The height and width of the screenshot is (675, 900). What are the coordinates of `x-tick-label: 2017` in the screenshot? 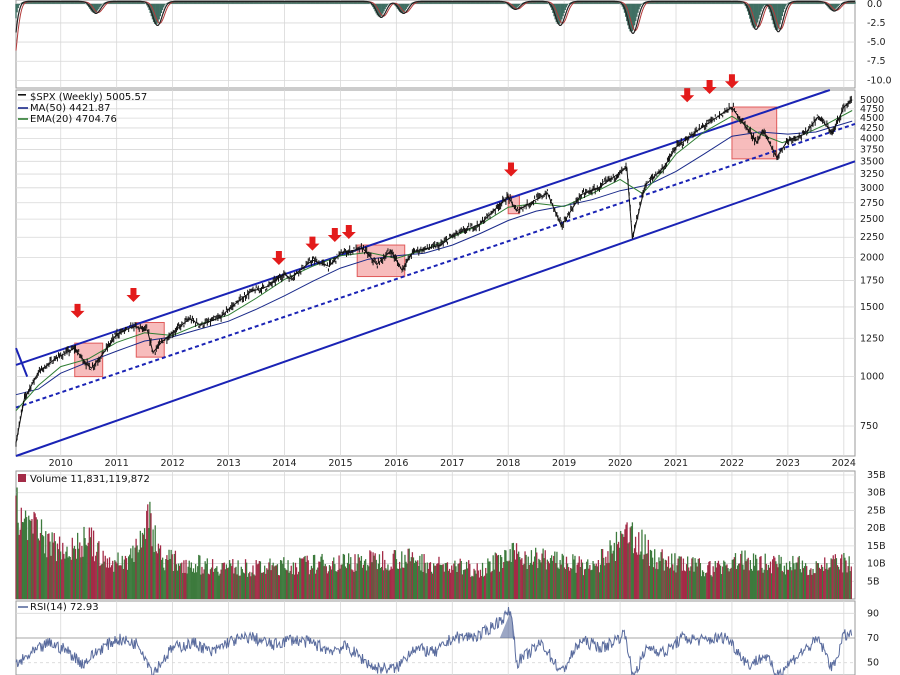 It's located at (452, 463).